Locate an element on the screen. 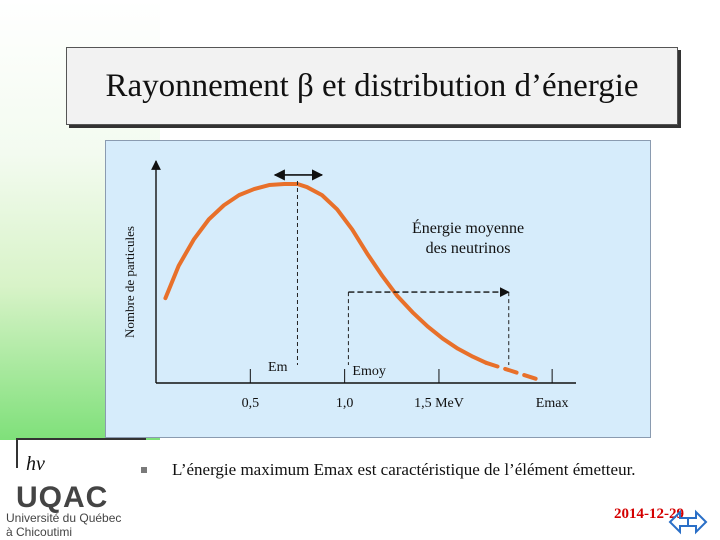 The image size is (720, 540). logo-line-2: à Chicoutimi is located at coordinates (39, 532).